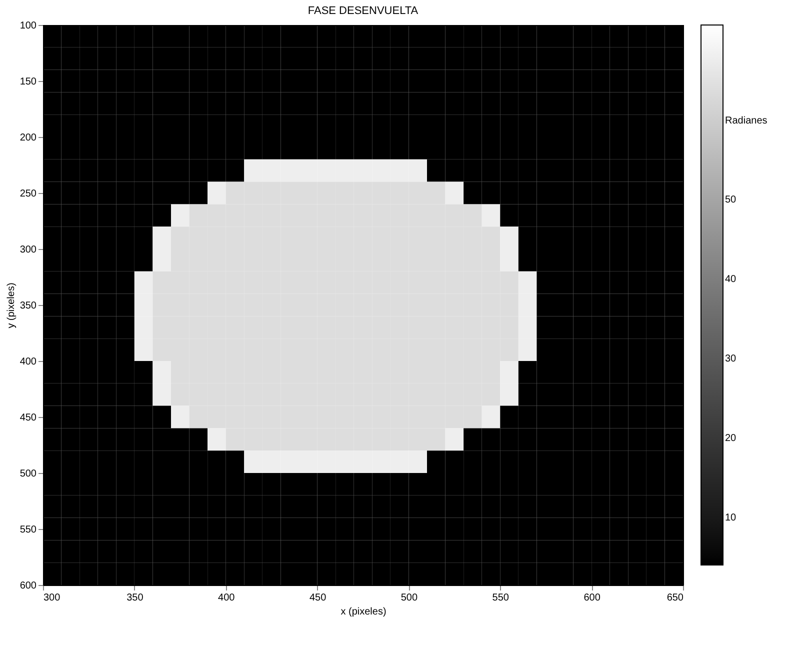  What do you see at coordinates (11, 305) in the screenshot?
I see `y-axis-title: y (pixeles)` at bounding box center [11, 305].